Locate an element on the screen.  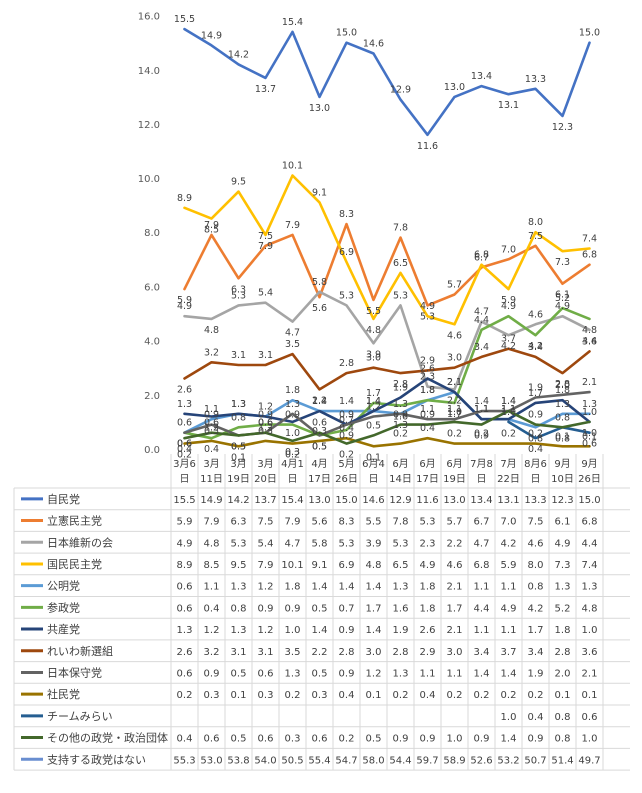
table-cell: 4.7 is located at coordinates (293, 543).